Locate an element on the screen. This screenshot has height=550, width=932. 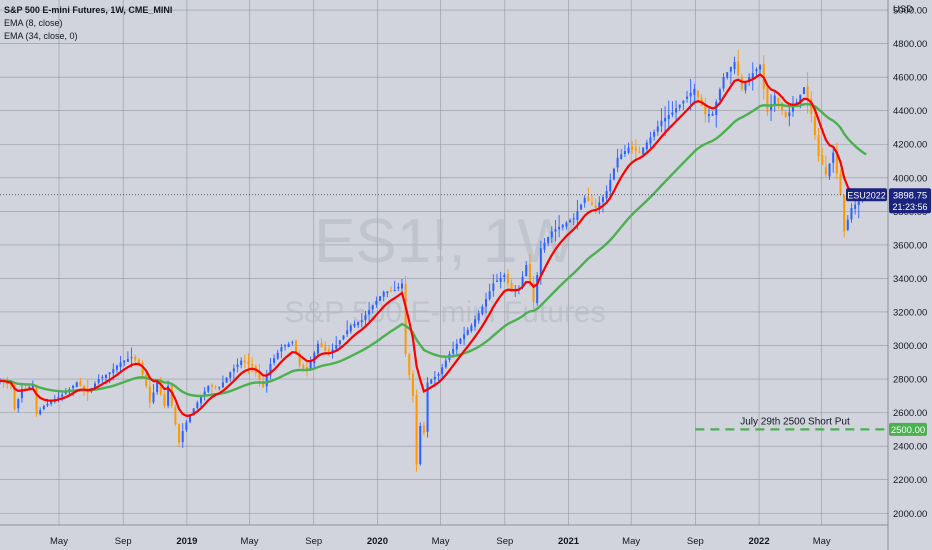
y-tick-label: 4000.00 is located at coordinates (910, 178).